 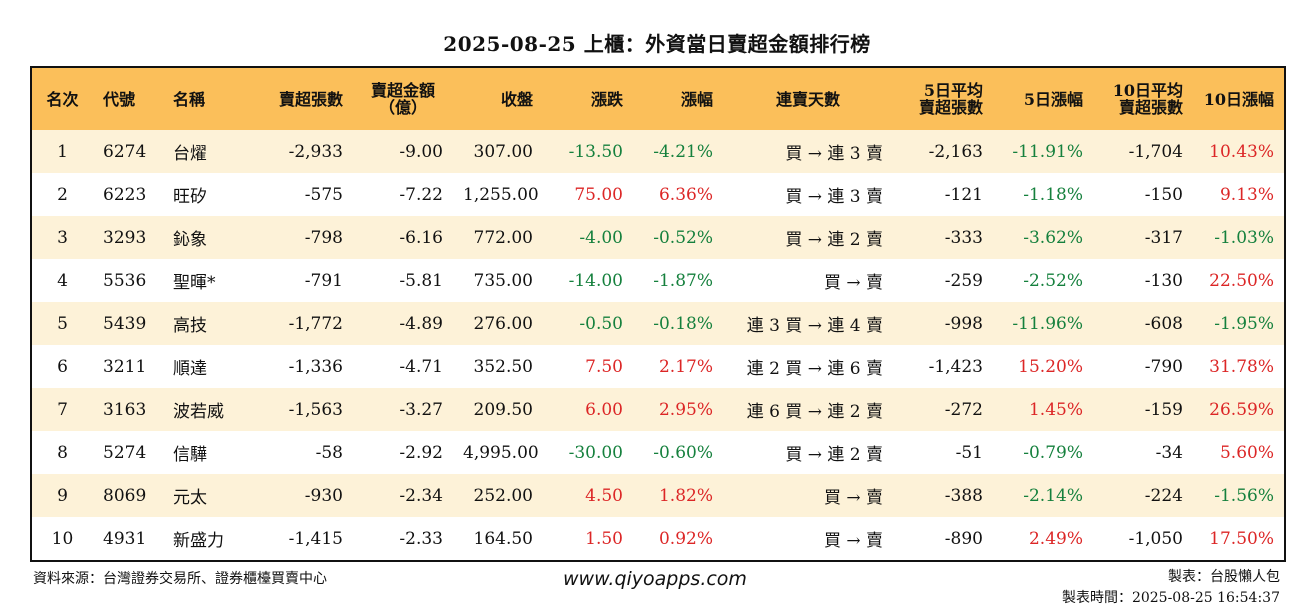 What do you see at coordinates (62, 539) in the screenshot?
I see `rank-cell: 10` at bounding box center [62, 539].